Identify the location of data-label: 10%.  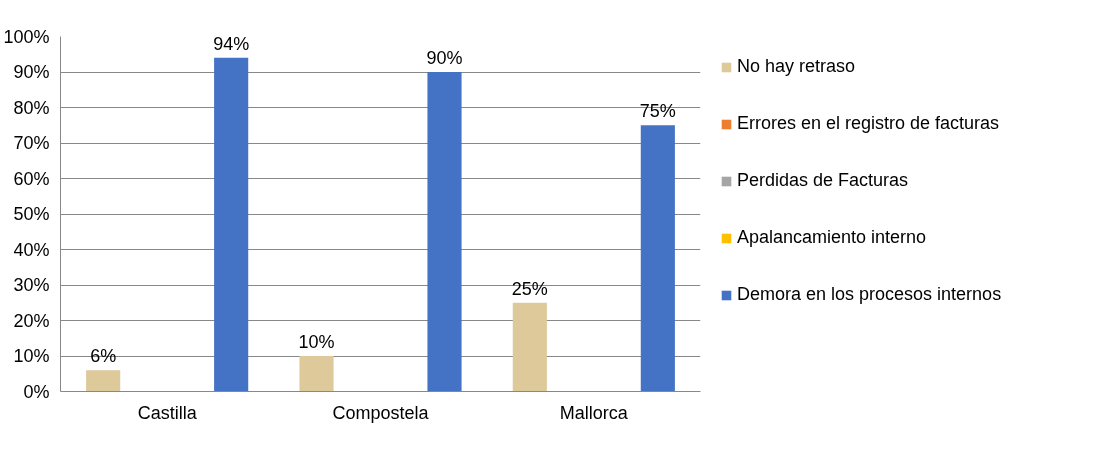
(316, 342).